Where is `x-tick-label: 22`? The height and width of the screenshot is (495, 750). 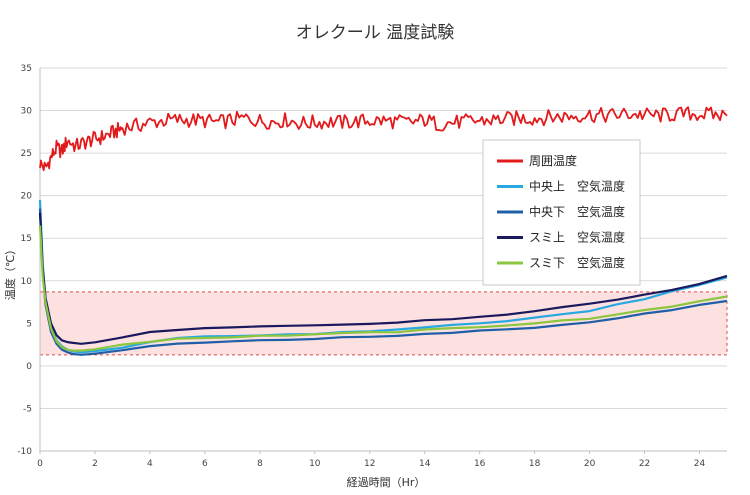
x-tick-label: 22 is located at coordinates (644, 464).